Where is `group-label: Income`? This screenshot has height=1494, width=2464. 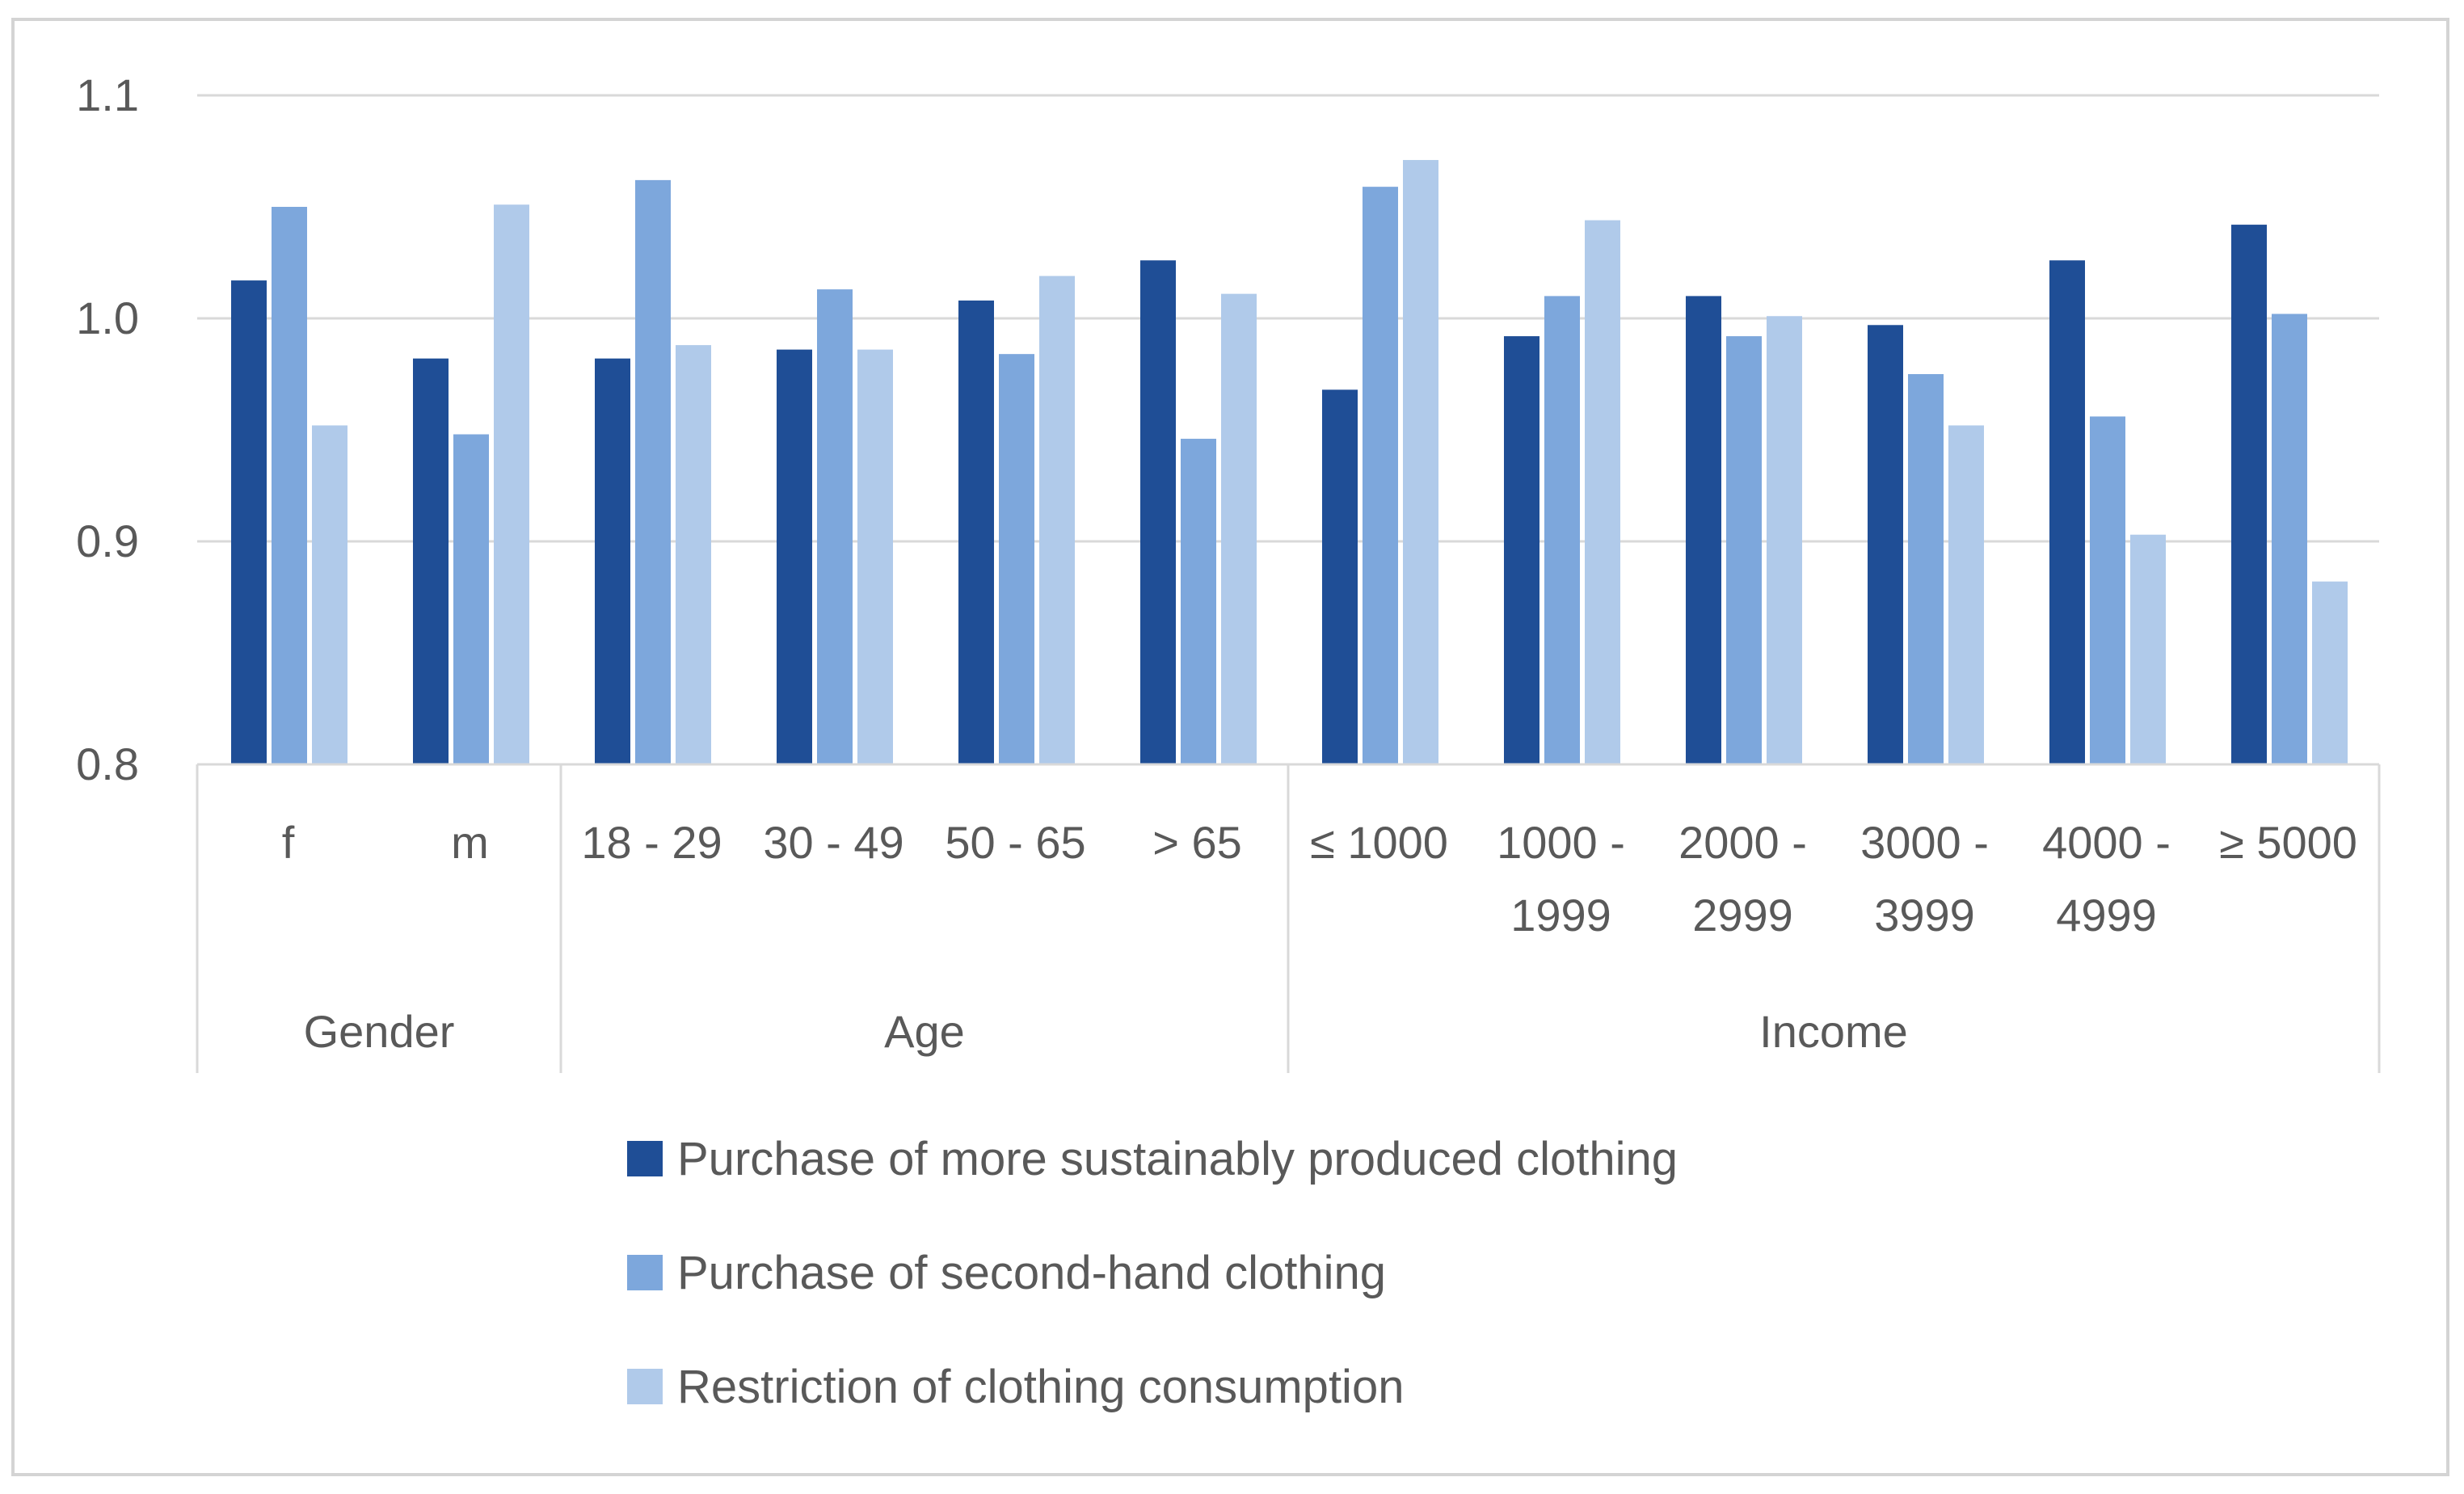
group-label: Income is located at coordinates (1834, 1031).